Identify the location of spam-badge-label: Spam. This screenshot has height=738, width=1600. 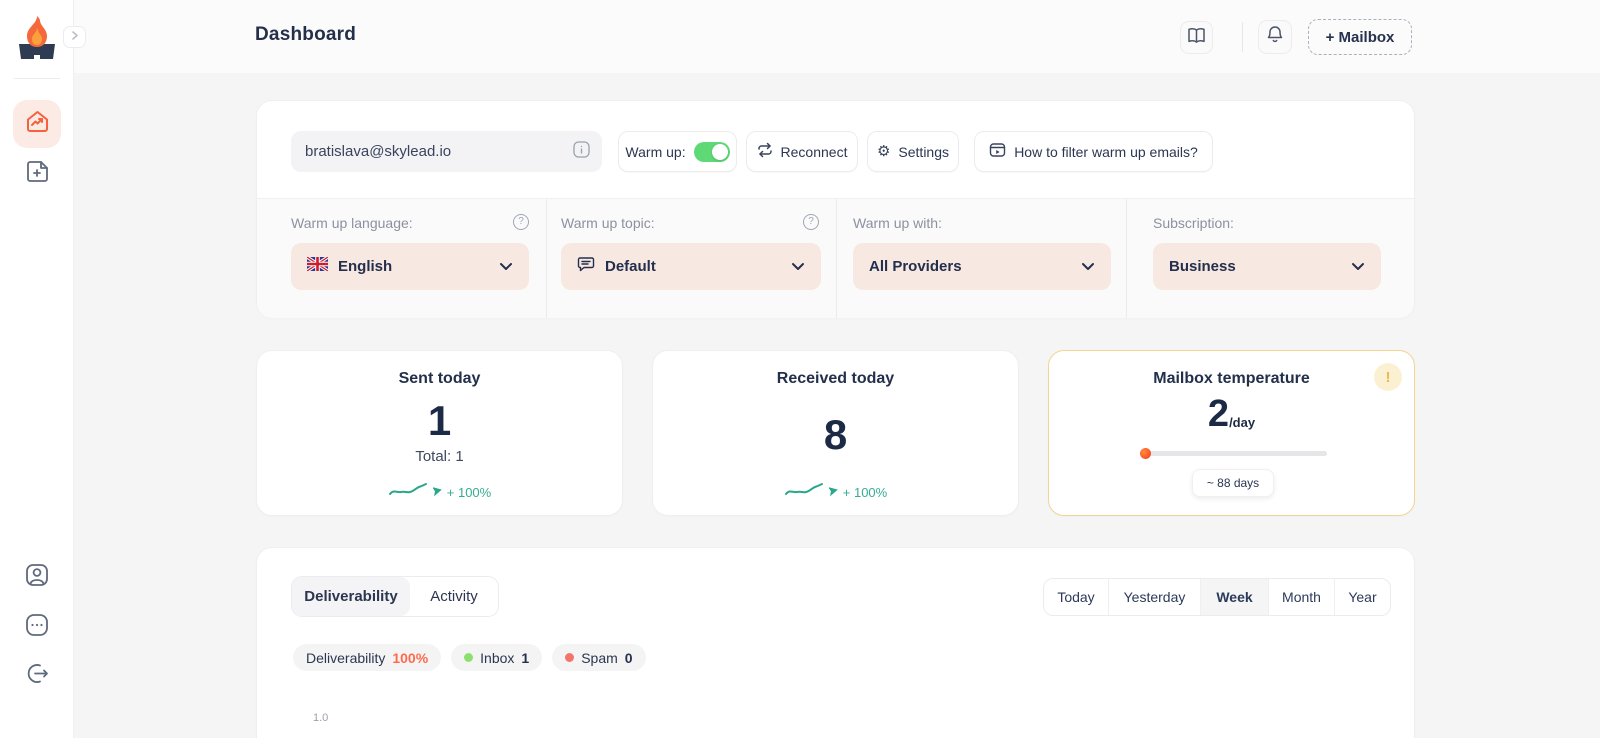
(599, 657).